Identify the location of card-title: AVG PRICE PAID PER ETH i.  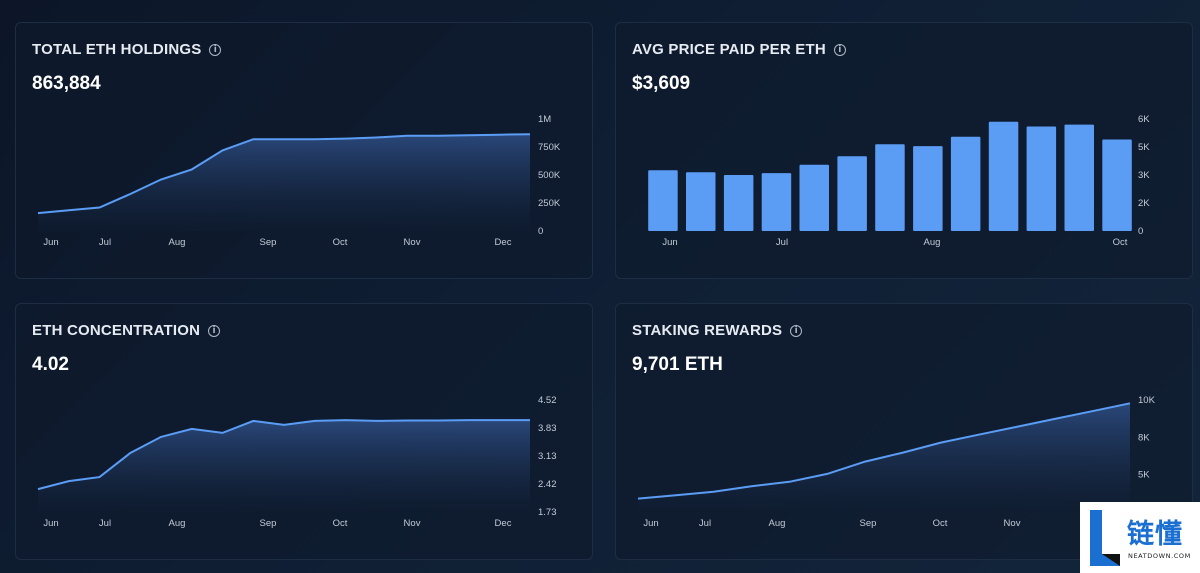
(739, 49).